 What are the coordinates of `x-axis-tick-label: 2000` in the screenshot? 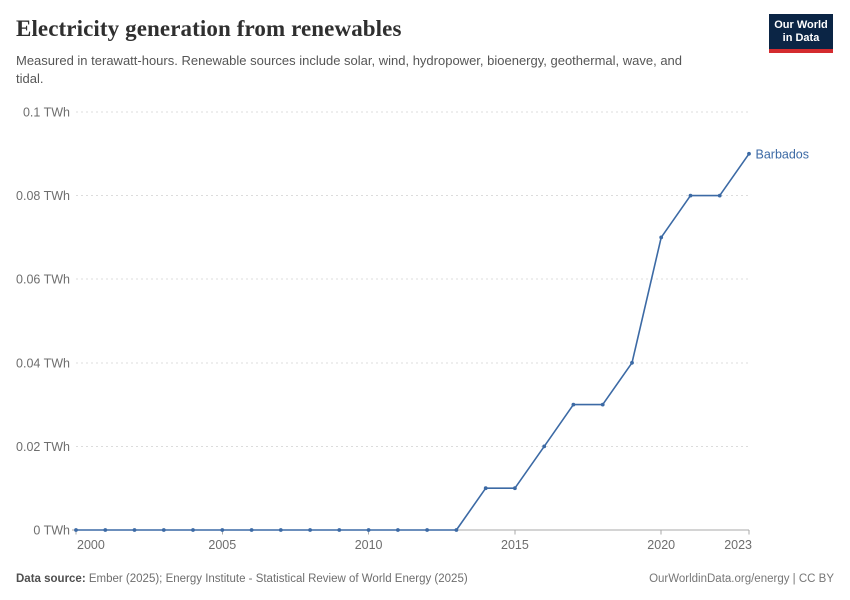 It's located at (91, 545).